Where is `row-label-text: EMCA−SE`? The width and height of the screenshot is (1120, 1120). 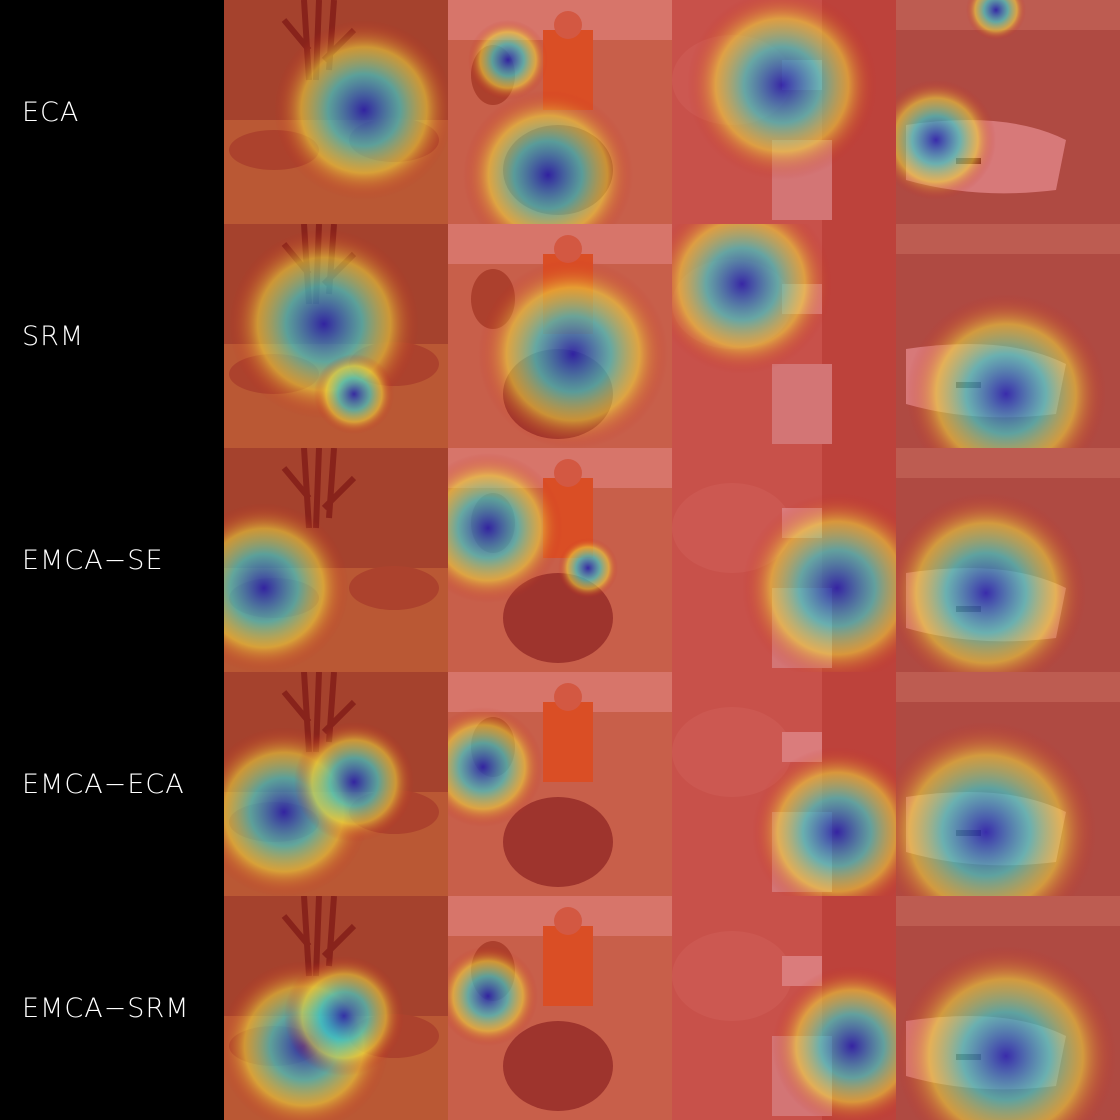 row-label-text: EMCA−SE is located at coordinates (93, 560).